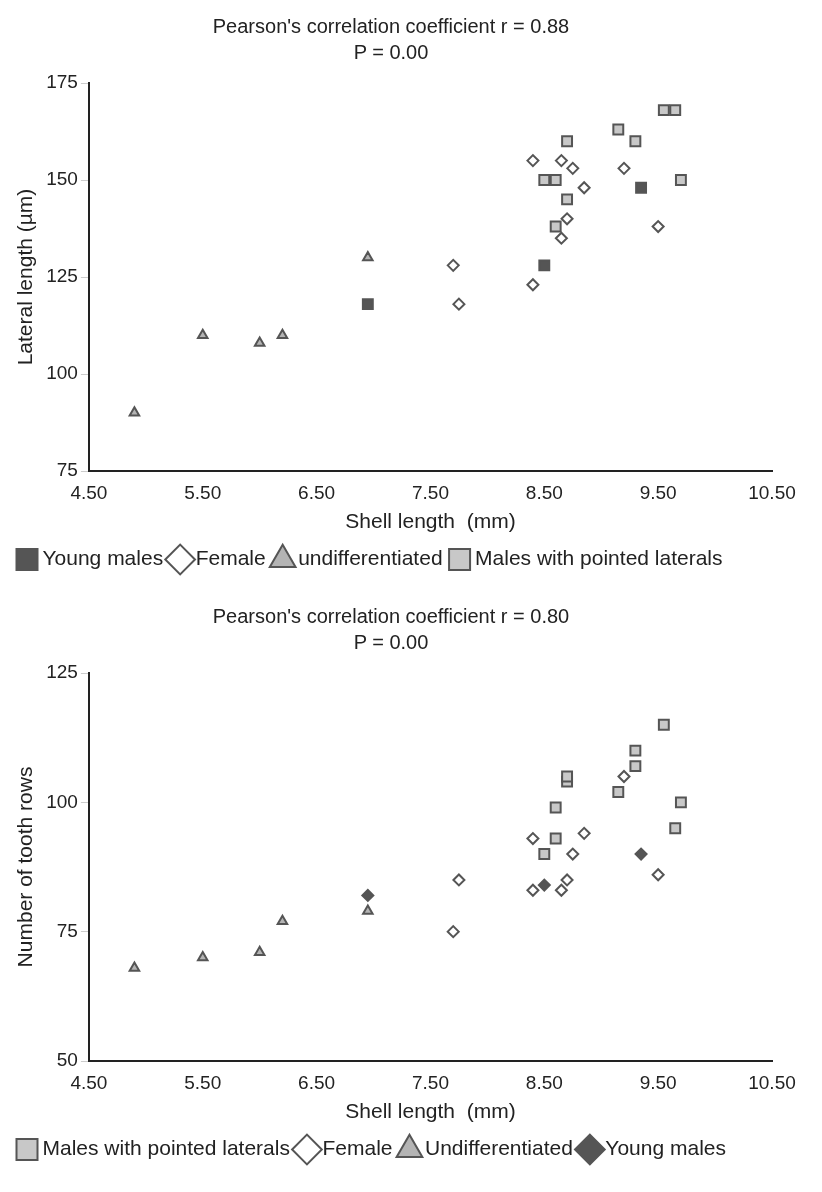 The width and height of the screenshot is (822, 1192). What do you see at coordinates (67, 1060) in the screenshot?
I see `y-tick-label: 50` at bounding box center [67, 1060].